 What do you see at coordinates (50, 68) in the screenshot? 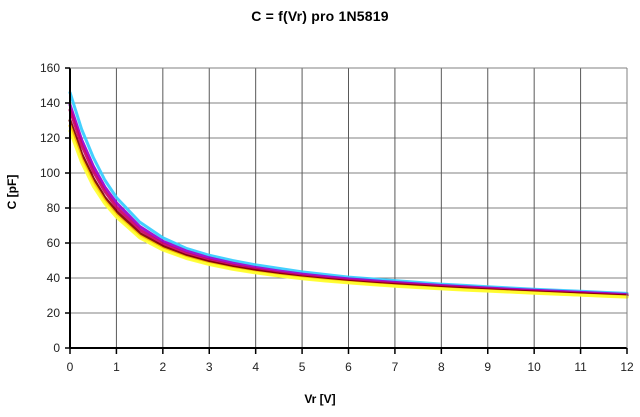
I see `y-axis-tick-label: 160` at bounding box center [50, 68].